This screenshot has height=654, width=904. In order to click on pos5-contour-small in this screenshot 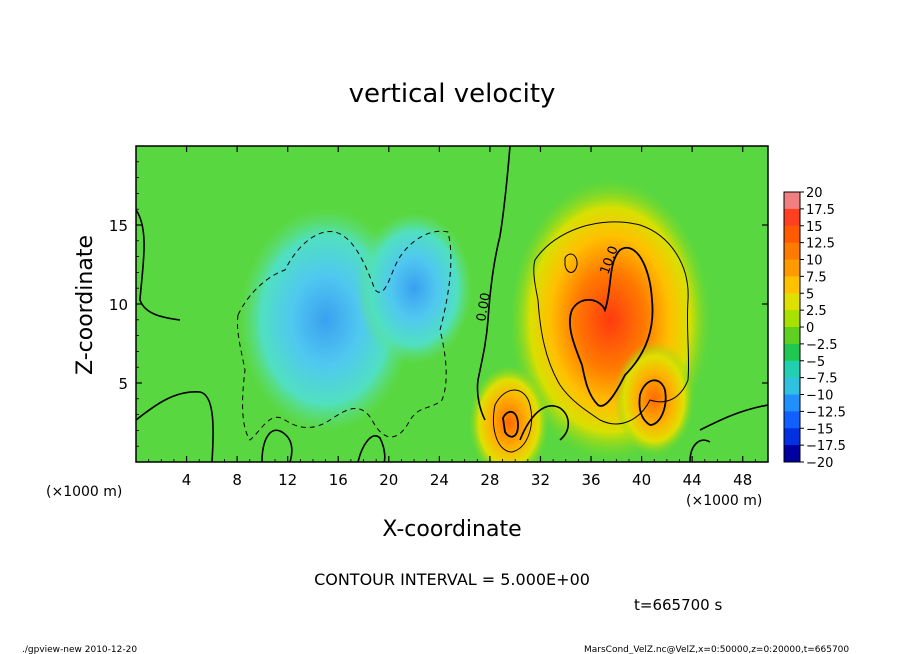, I will do `click(513, 421)`.